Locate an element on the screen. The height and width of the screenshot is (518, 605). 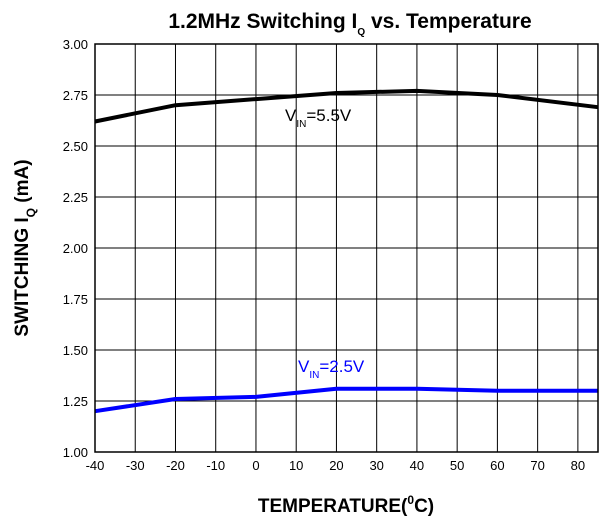
x-tick-label: 0 is located at coordinates (255, 465).